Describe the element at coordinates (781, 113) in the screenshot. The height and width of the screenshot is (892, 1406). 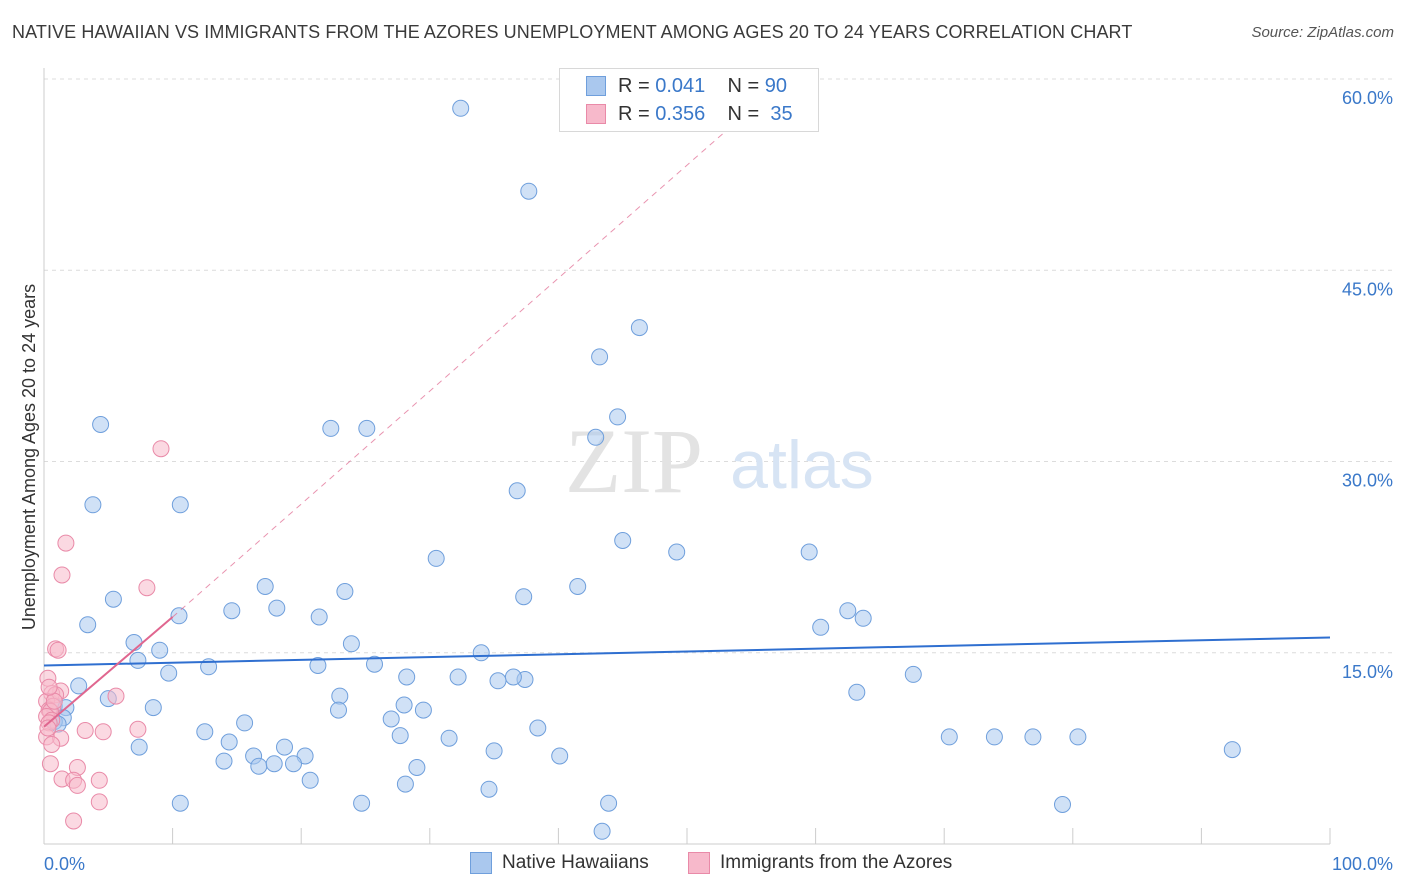
I see `legend-n-value: 35` at that location.